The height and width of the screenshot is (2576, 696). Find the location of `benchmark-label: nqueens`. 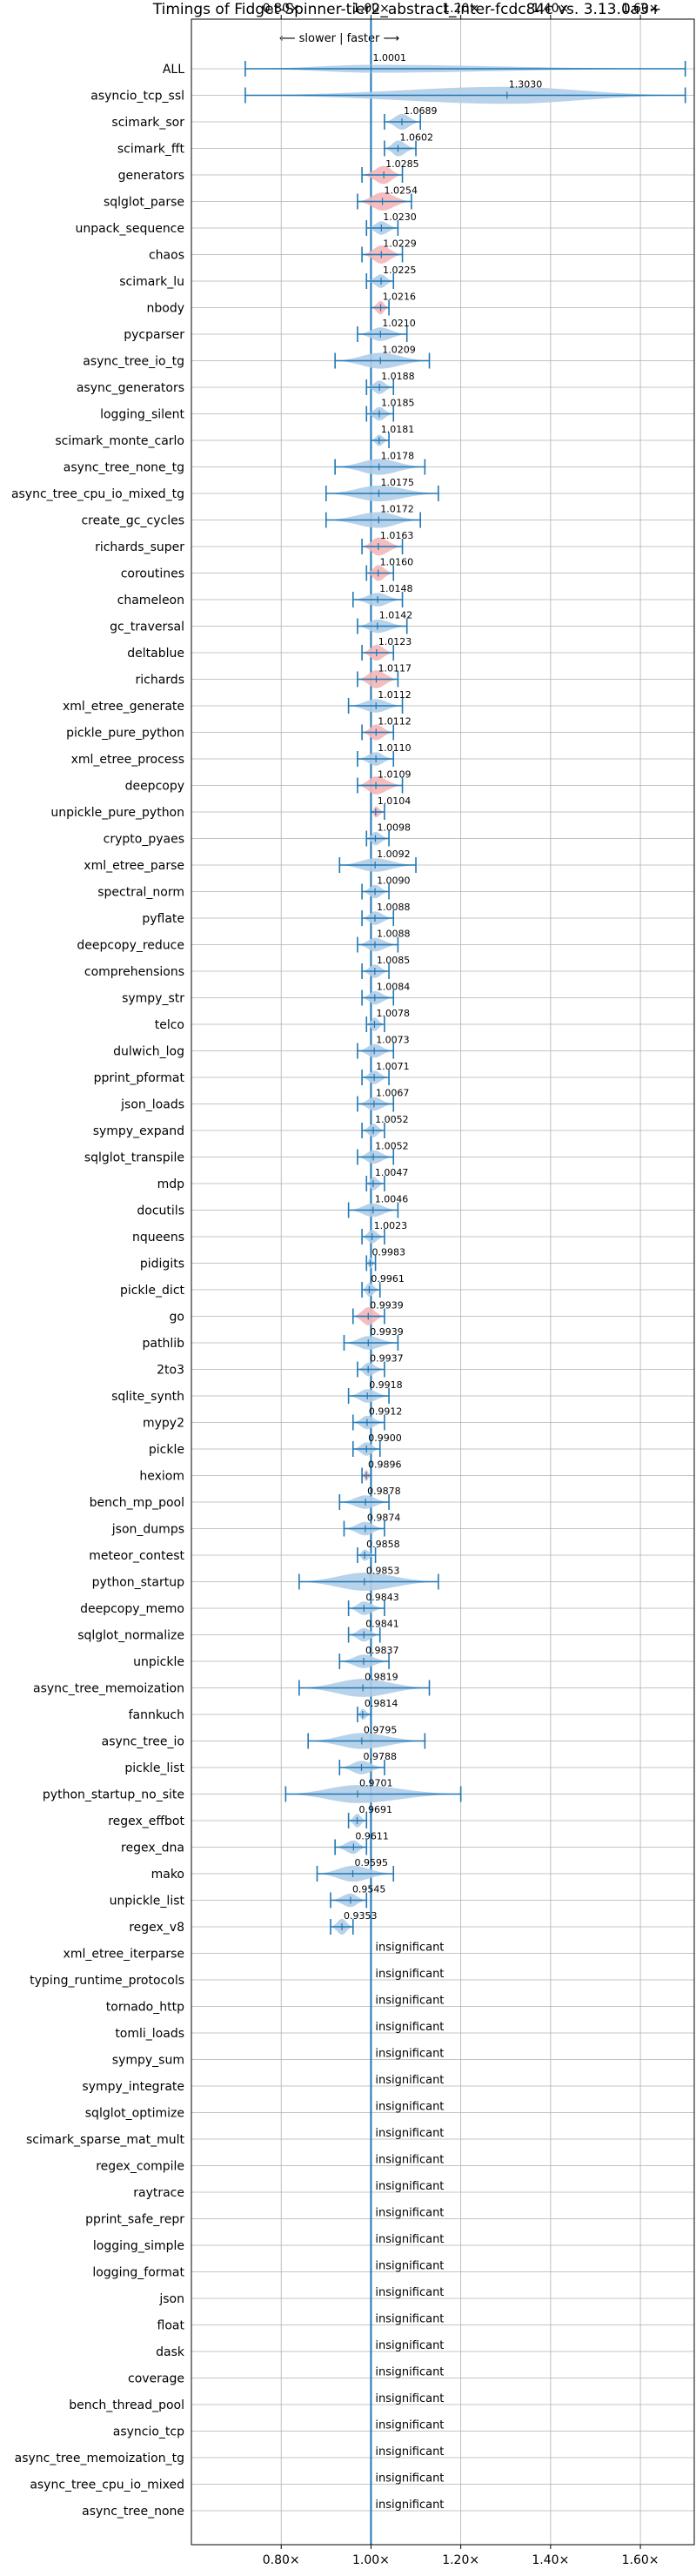

benchmark-label: nqueens is located at coordinates (158, 1237).